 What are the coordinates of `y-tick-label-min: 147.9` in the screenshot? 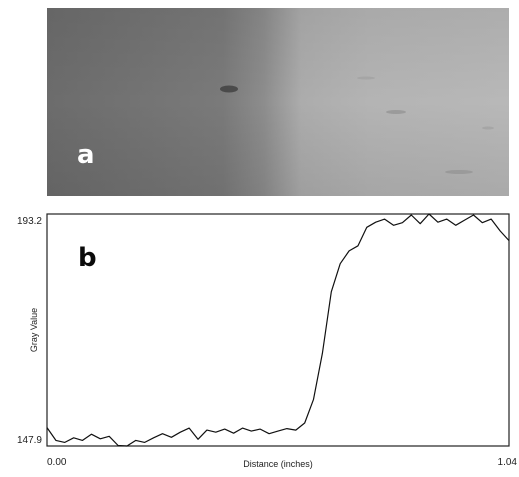 It's located at (29, 440).